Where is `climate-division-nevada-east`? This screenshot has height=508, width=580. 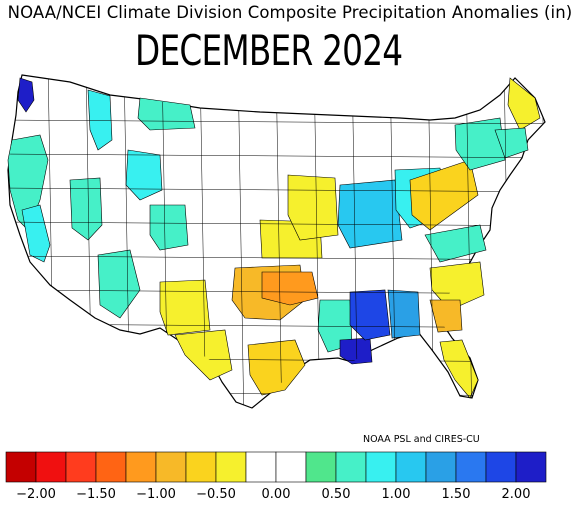 climate-division-nevada-east is located at coordinates (86, 209).